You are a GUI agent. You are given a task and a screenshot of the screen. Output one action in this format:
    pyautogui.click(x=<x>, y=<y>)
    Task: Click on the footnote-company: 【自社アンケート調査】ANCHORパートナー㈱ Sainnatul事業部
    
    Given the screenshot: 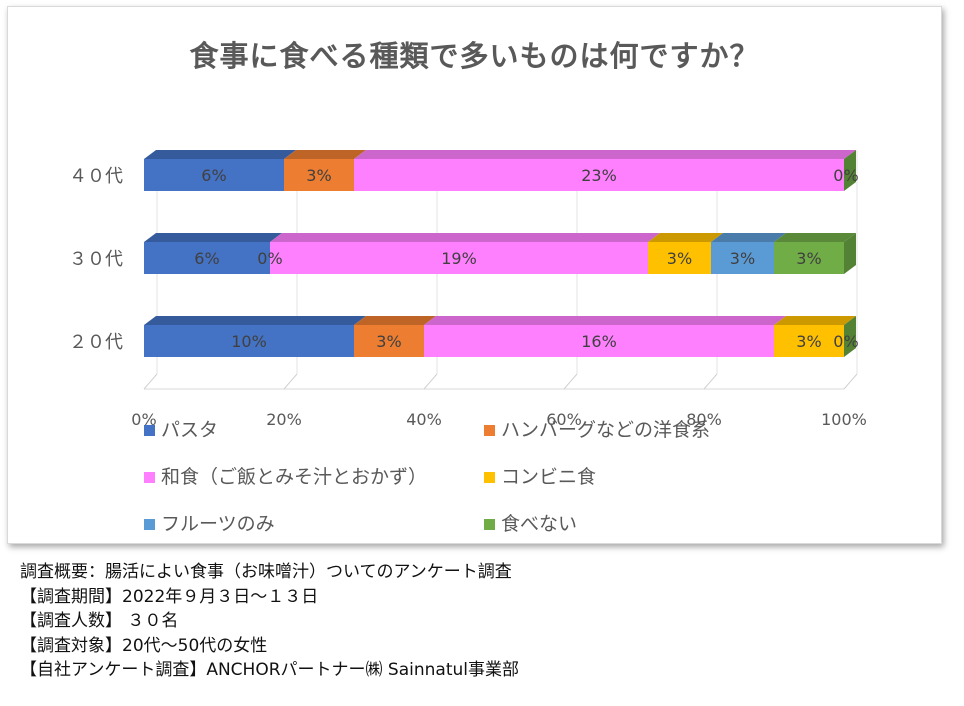 What is the action you would take?
    pyautogui.click(x=269, y=670)
    